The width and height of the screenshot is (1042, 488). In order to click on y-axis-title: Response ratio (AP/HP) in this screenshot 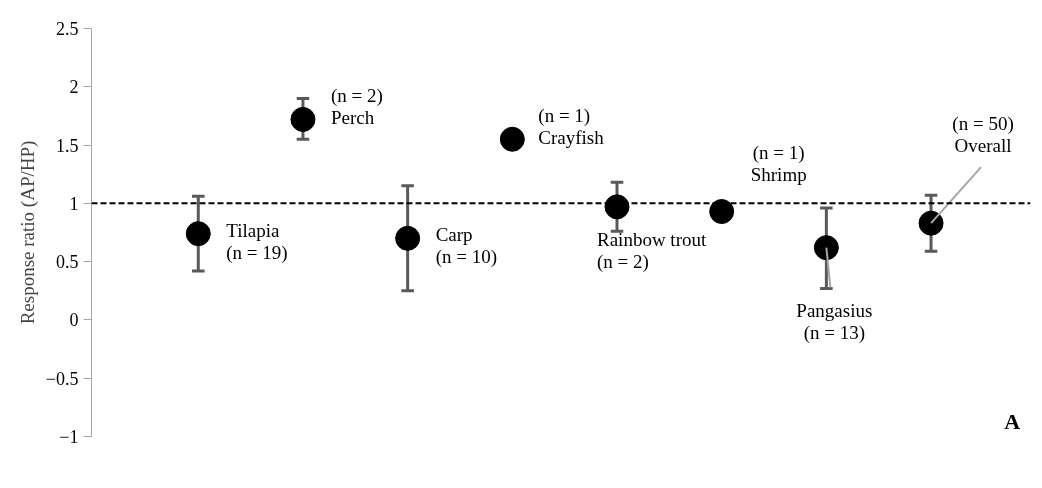, I will do `click(27, 232)`.